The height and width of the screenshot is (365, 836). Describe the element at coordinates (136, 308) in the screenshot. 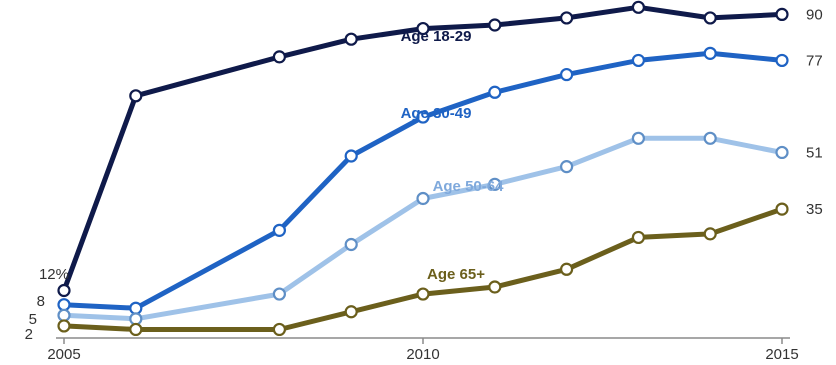

I see `point-age-30-49-2006` at that location.